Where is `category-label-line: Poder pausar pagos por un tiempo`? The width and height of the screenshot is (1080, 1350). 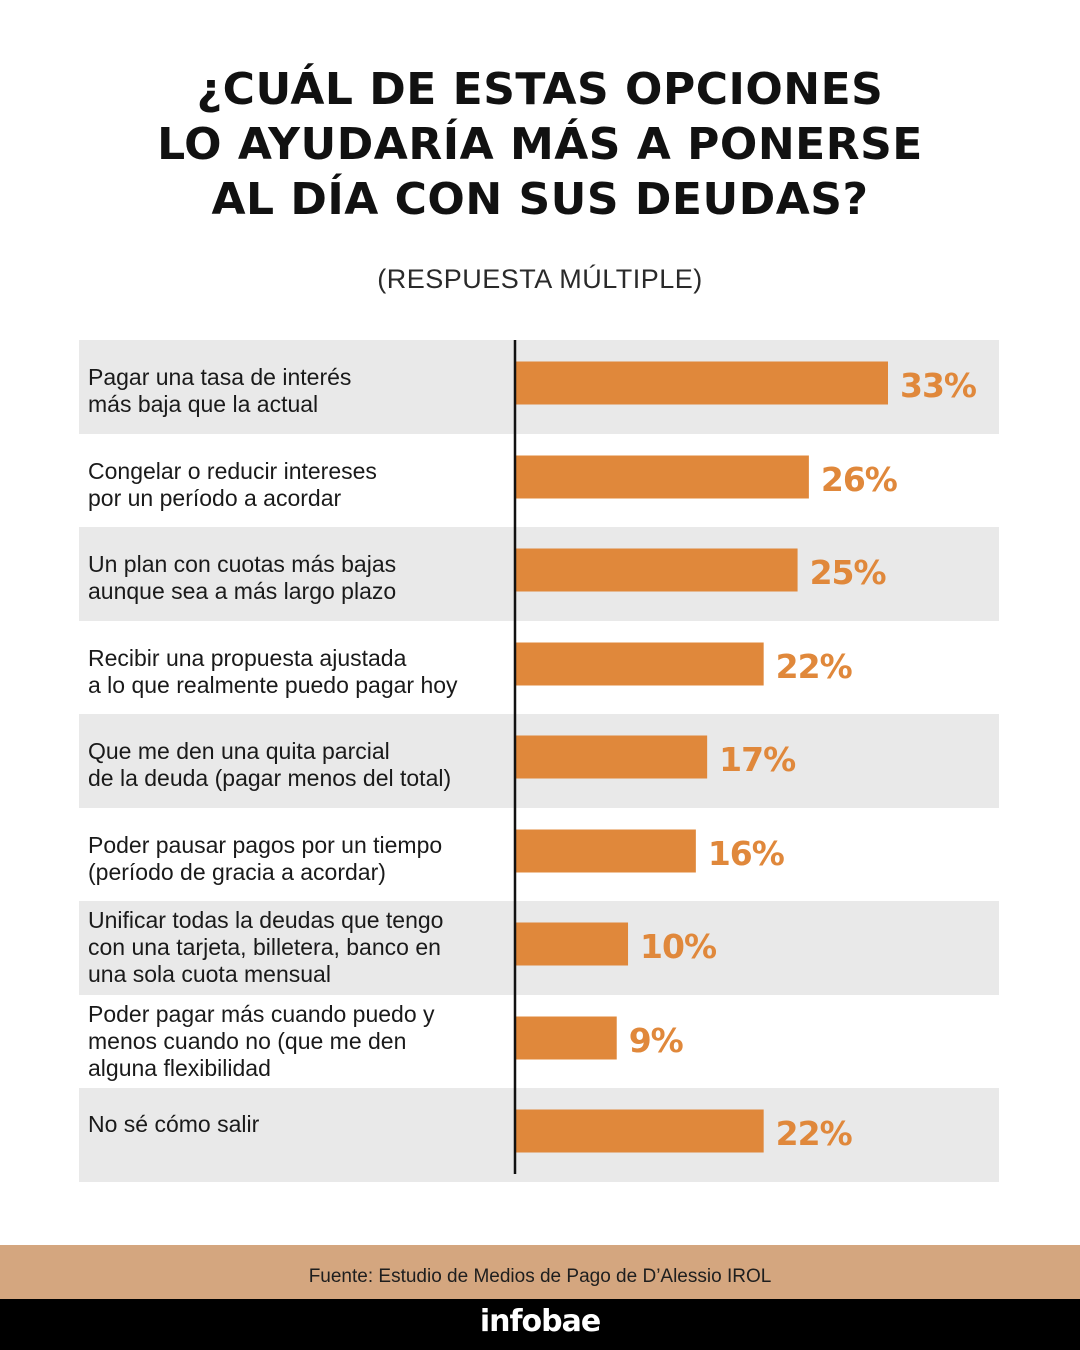 category-label-line: Poder pausar pagos por un tiempo is located at coordinates (265, 845).